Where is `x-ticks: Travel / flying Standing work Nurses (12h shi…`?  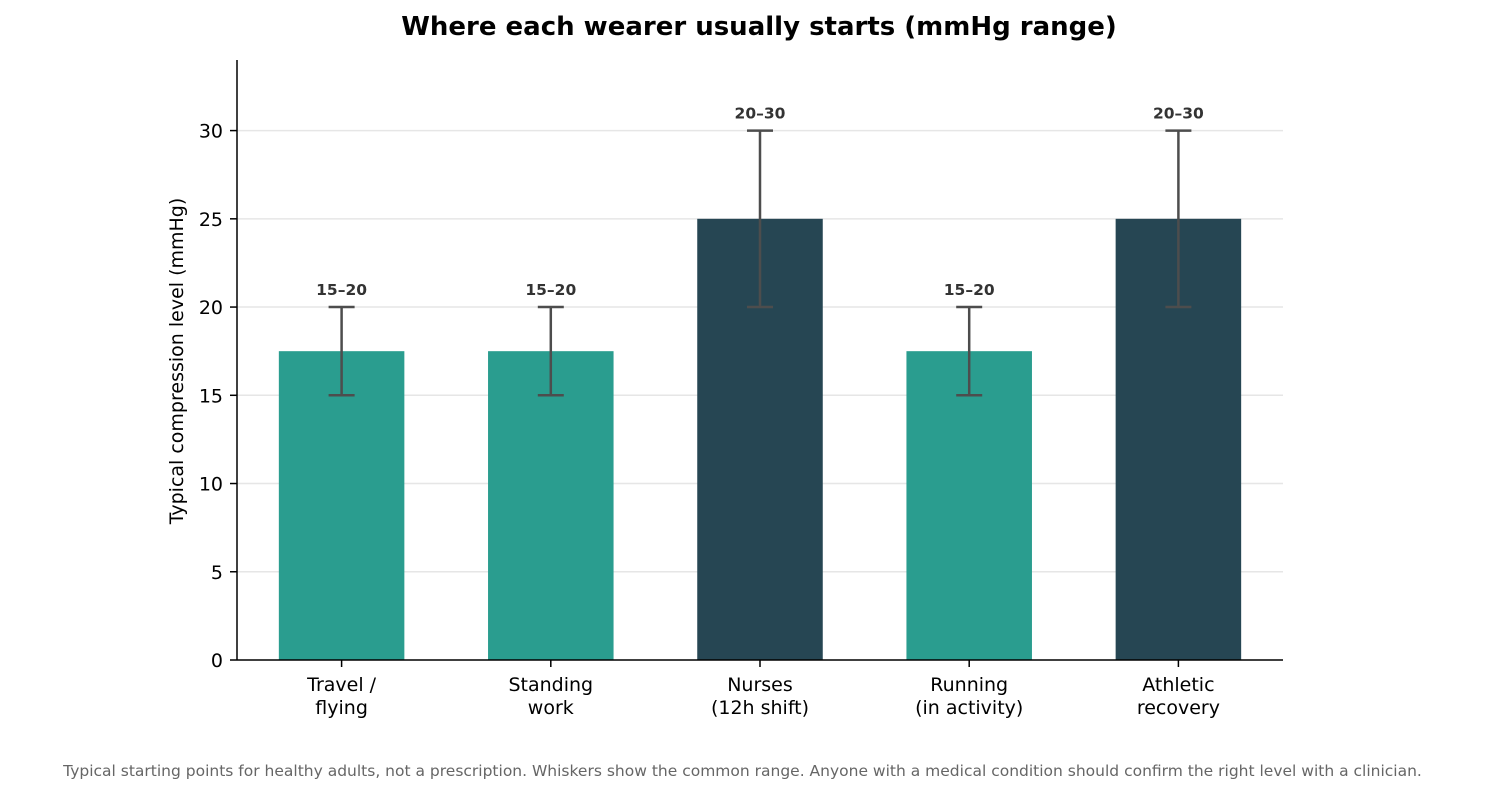 x-ticks: Travel / flying Standing work Nurses (12h shi… is located at coordinates (763, 689).